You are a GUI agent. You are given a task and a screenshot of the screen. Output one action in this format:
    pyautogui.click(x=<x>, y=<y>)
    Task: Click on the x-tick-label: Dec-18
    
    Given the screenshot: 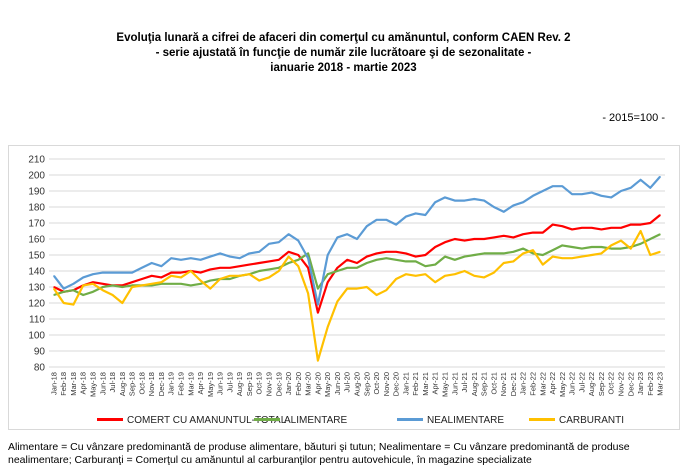 What is the action you would take?
    pyautogui.click(x=161, y=384)
    